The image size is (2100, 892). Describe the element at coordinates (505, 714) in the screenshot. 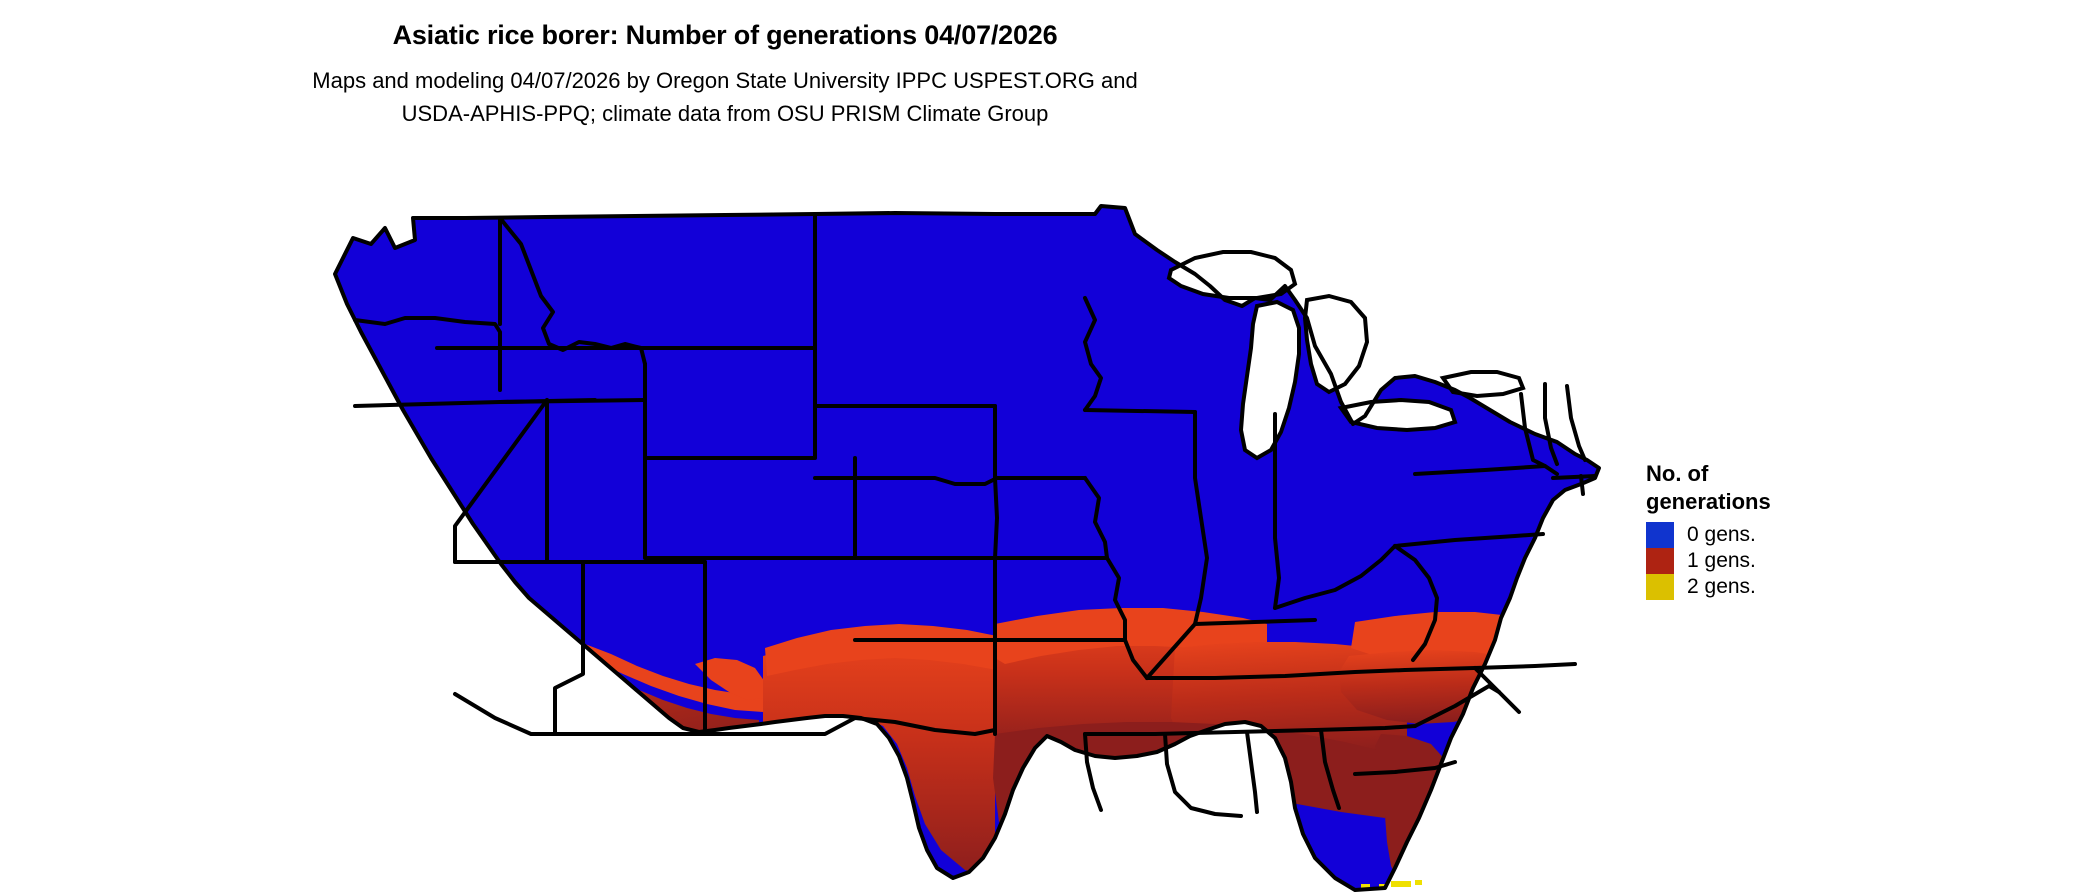

I see `border-az-south` at that location.